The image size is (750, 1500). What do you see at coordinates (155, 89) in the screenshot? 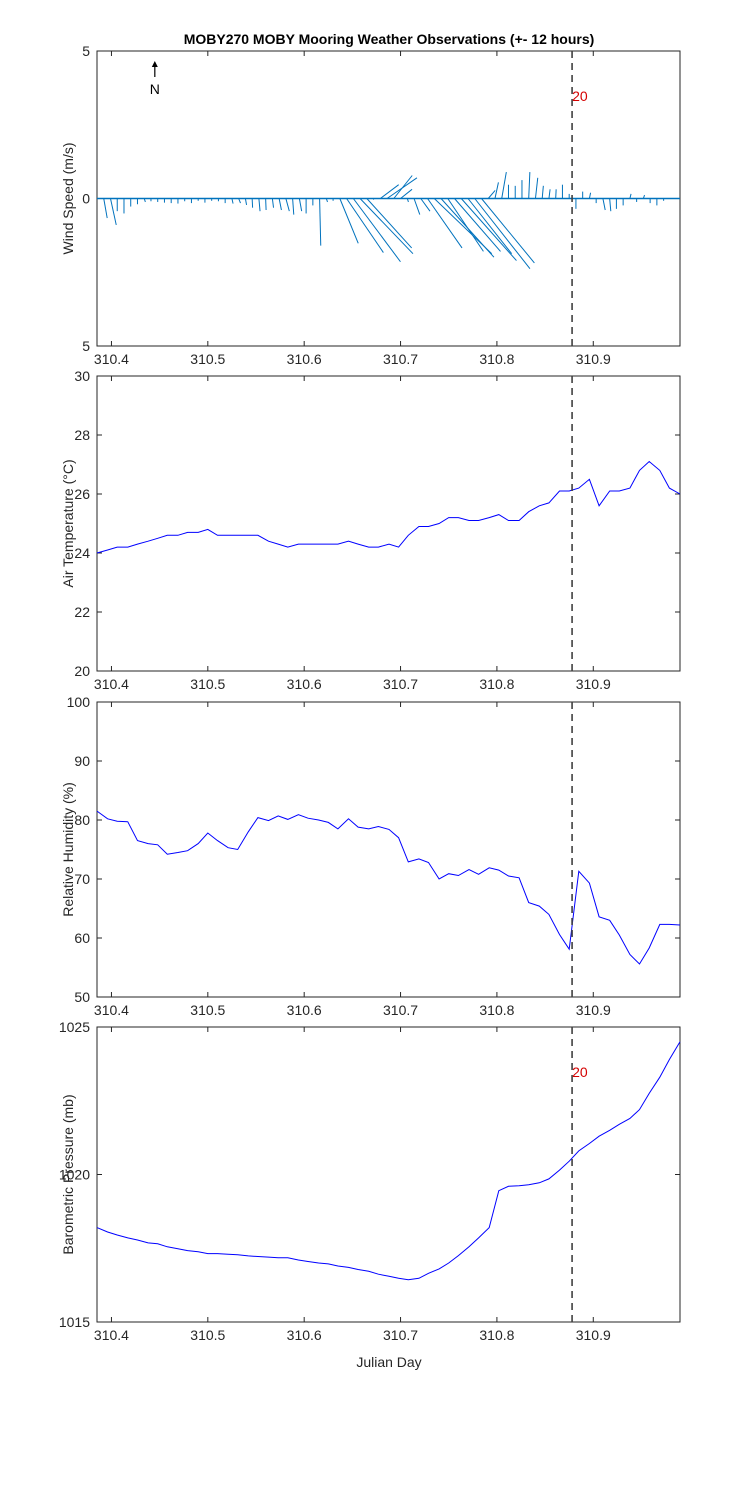
I see `north-label: N` at bounding box center [155, 89].